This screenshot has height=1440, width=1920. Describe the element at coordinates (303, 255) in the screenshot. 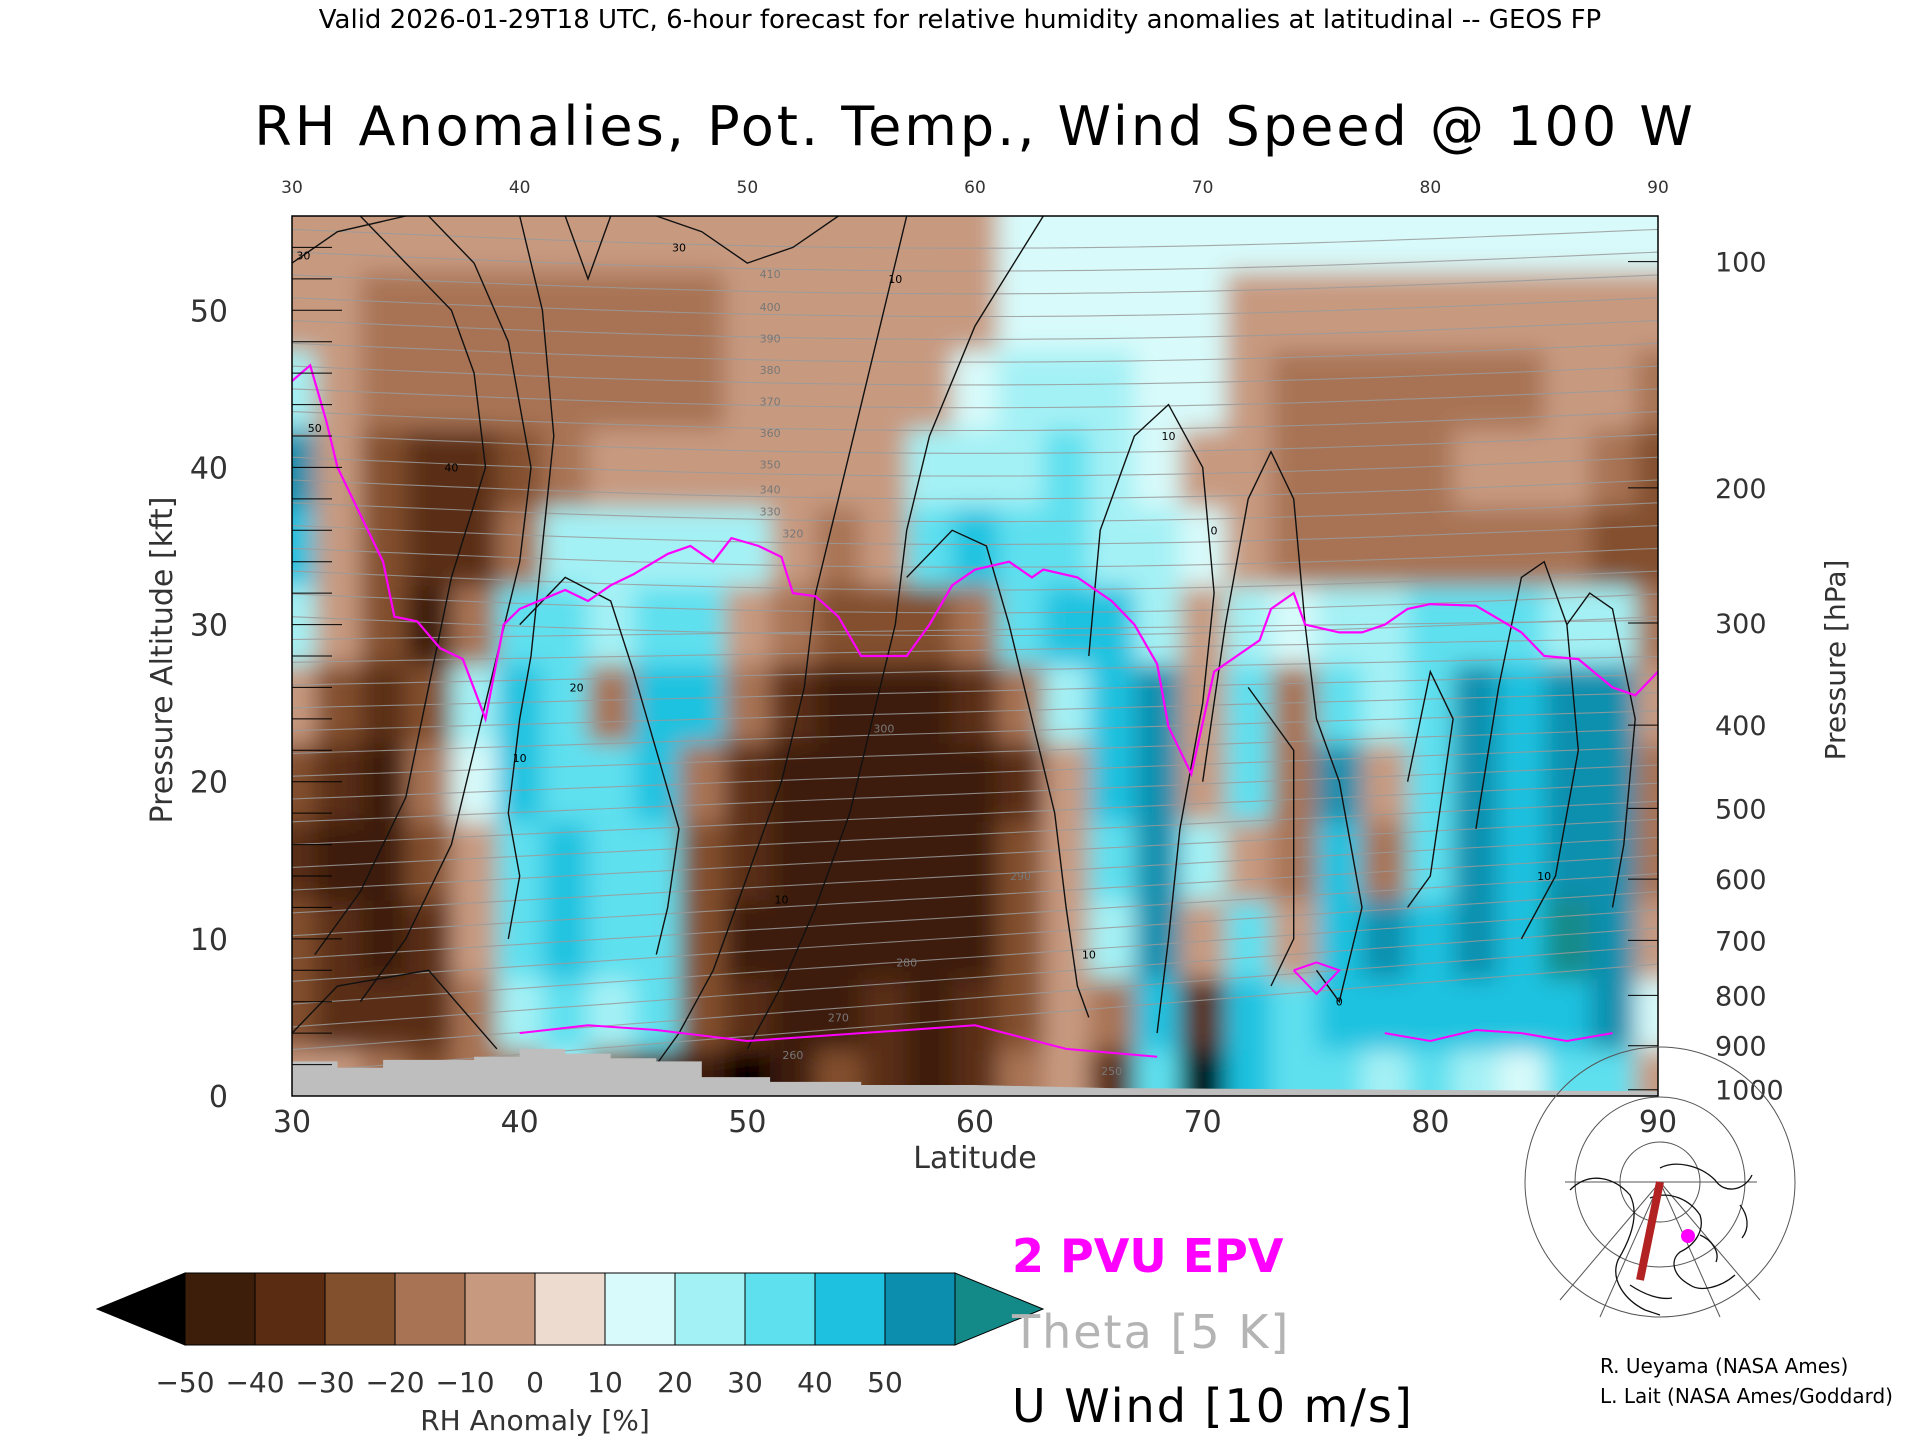

I see `u-wind-contour-label: 30` at that location.